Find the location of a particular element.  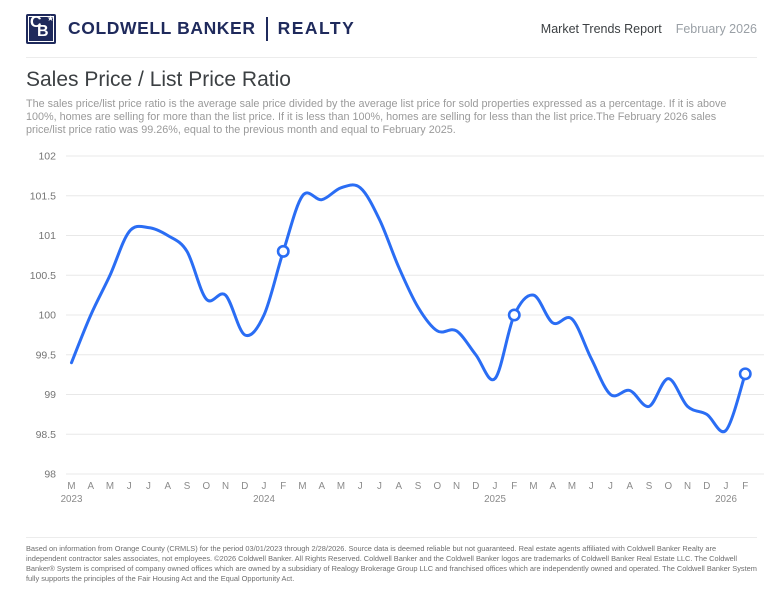

y-axis-tick-label: 101 is located at coordinates (47, 236).